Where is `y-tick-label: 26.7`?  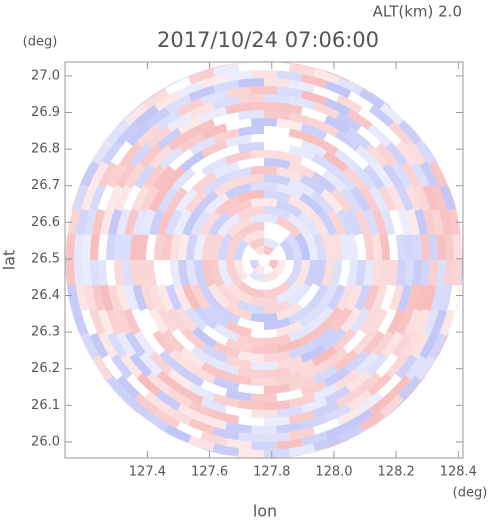 y-tick-label: 26.7 is located at coordinates (45, 185).